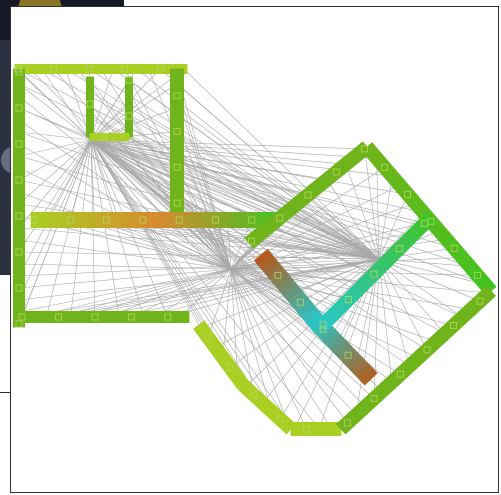 The width and height of the screenshot is (501, 495). What do you see at coordinates (115, 137) in the screenshot?
I see `inner-u-bottom-segment` at bounding box center [115, 137].